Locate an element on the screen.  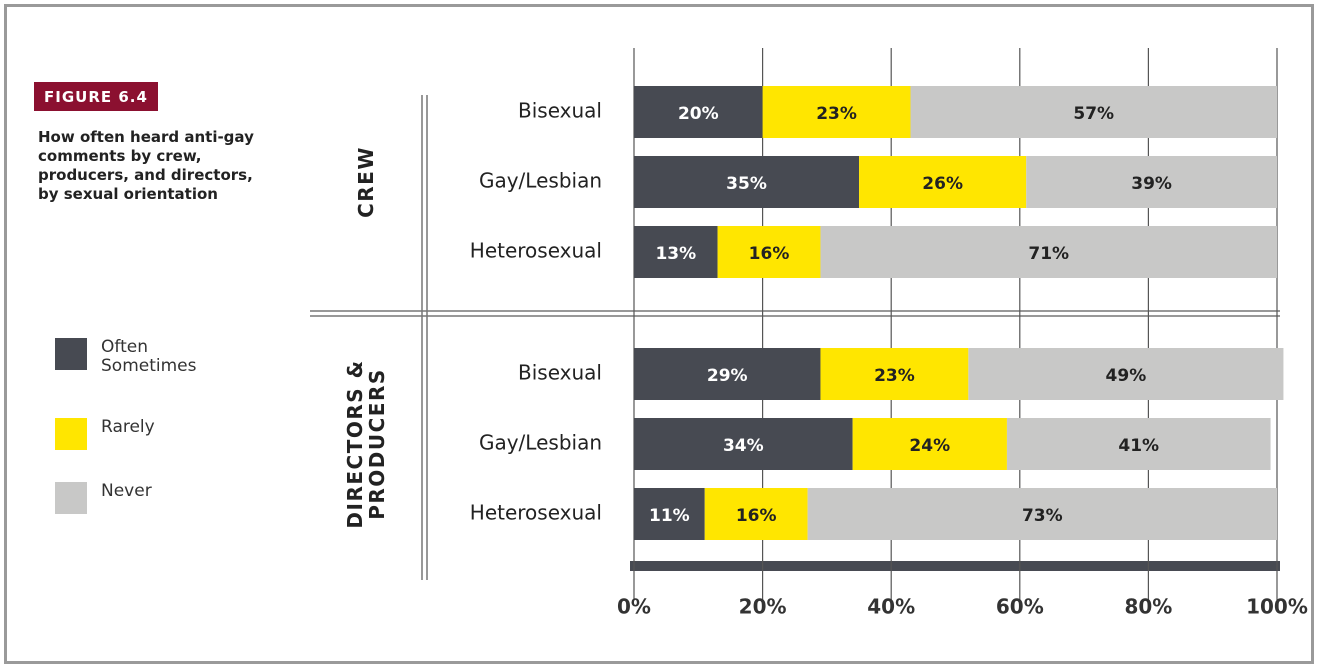
legend-label: Often Sometimes is located at coordinates (149, 356).